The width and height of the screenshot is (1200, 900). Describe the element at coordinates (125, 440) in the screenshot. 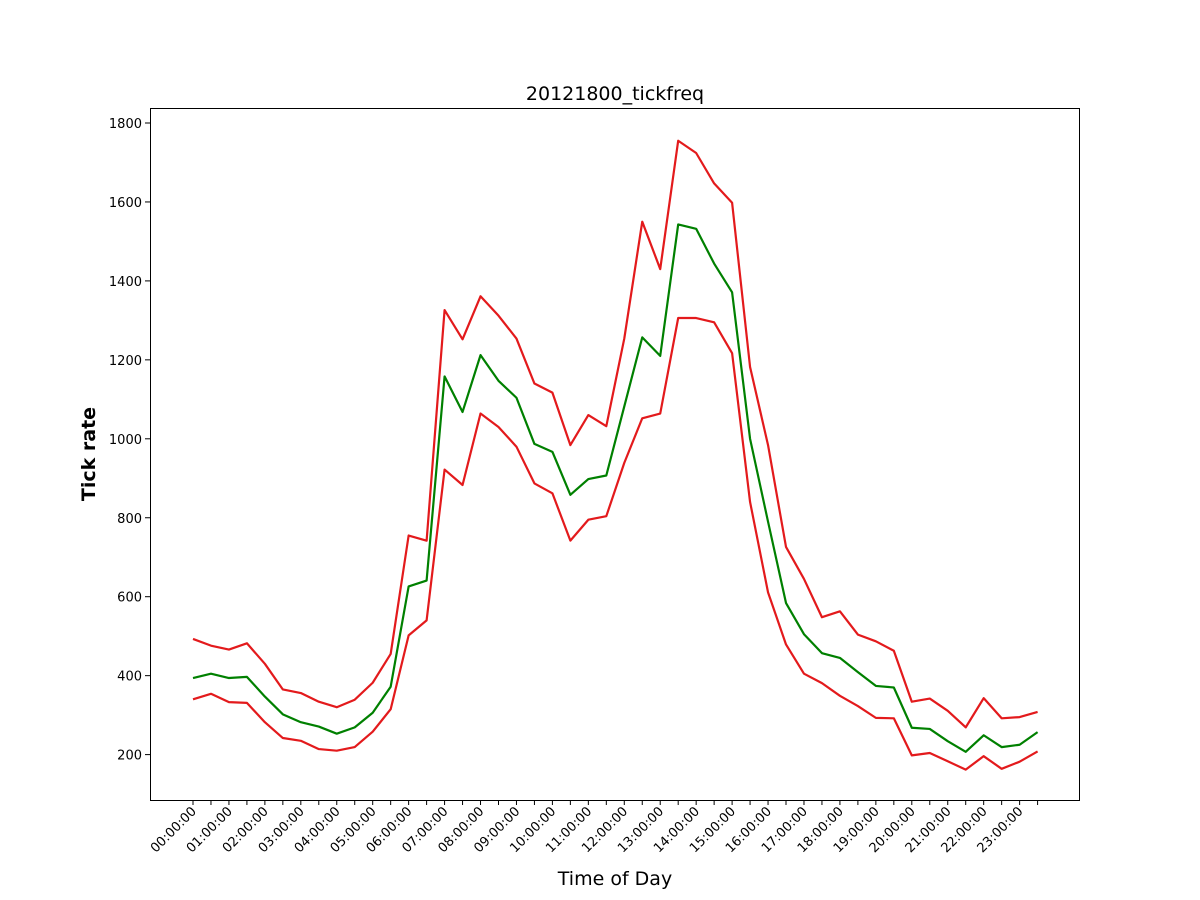

I see `y-tick-label: 1000` at that location.